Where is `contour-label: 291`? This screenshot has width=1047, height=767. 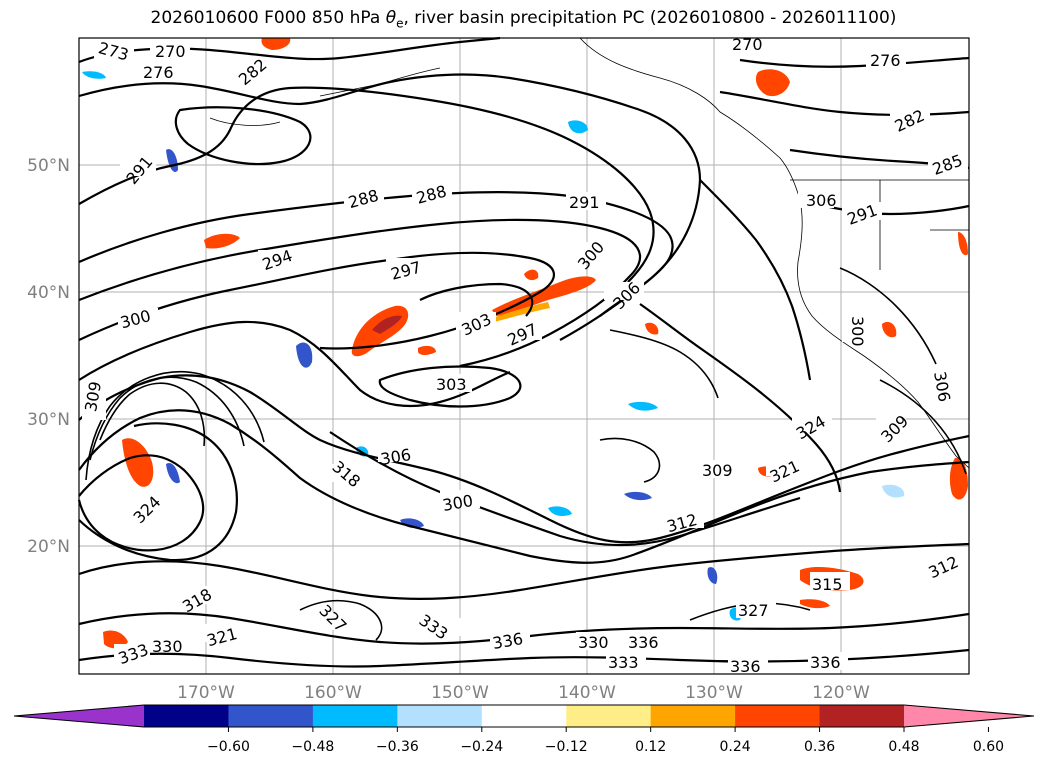
contour-label: 291 is located at coordinates (584, 202).